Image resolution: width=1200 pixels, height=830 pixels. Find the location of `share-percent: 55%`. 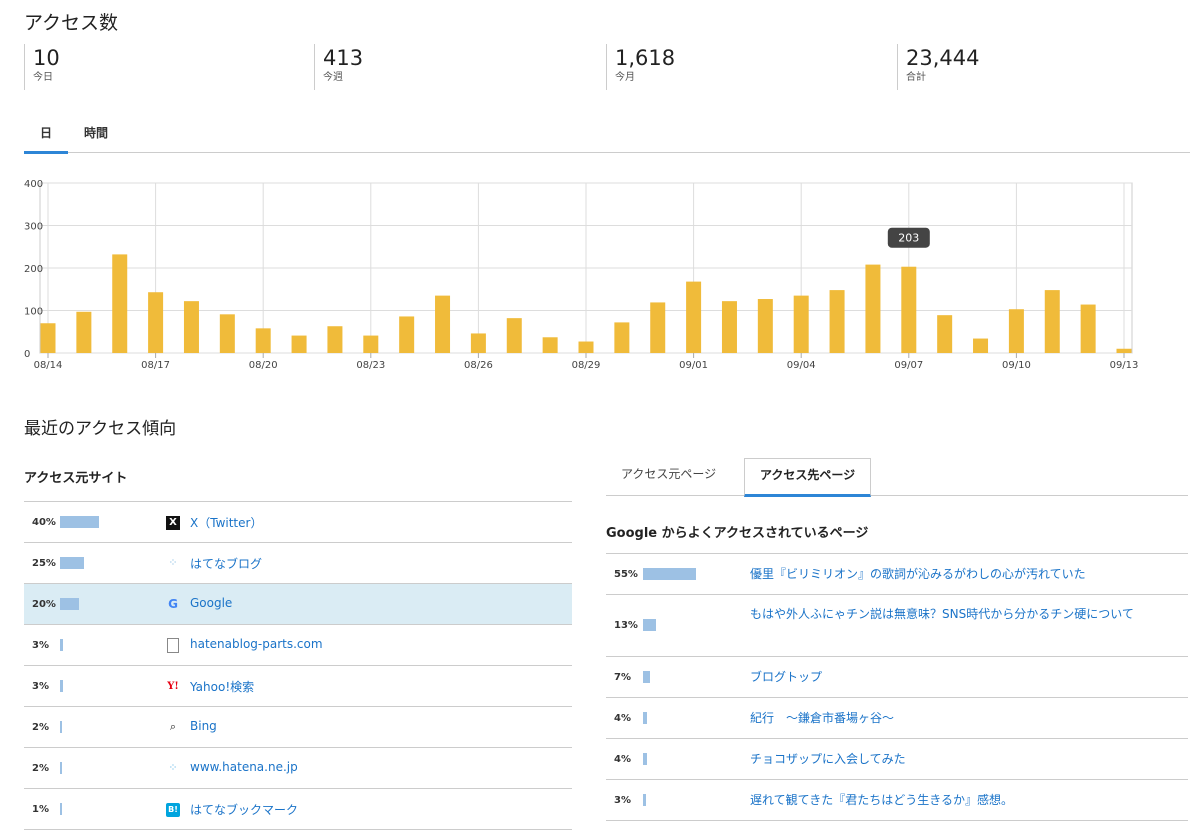

share-percent: 55% is located at coordinates (626, 574).